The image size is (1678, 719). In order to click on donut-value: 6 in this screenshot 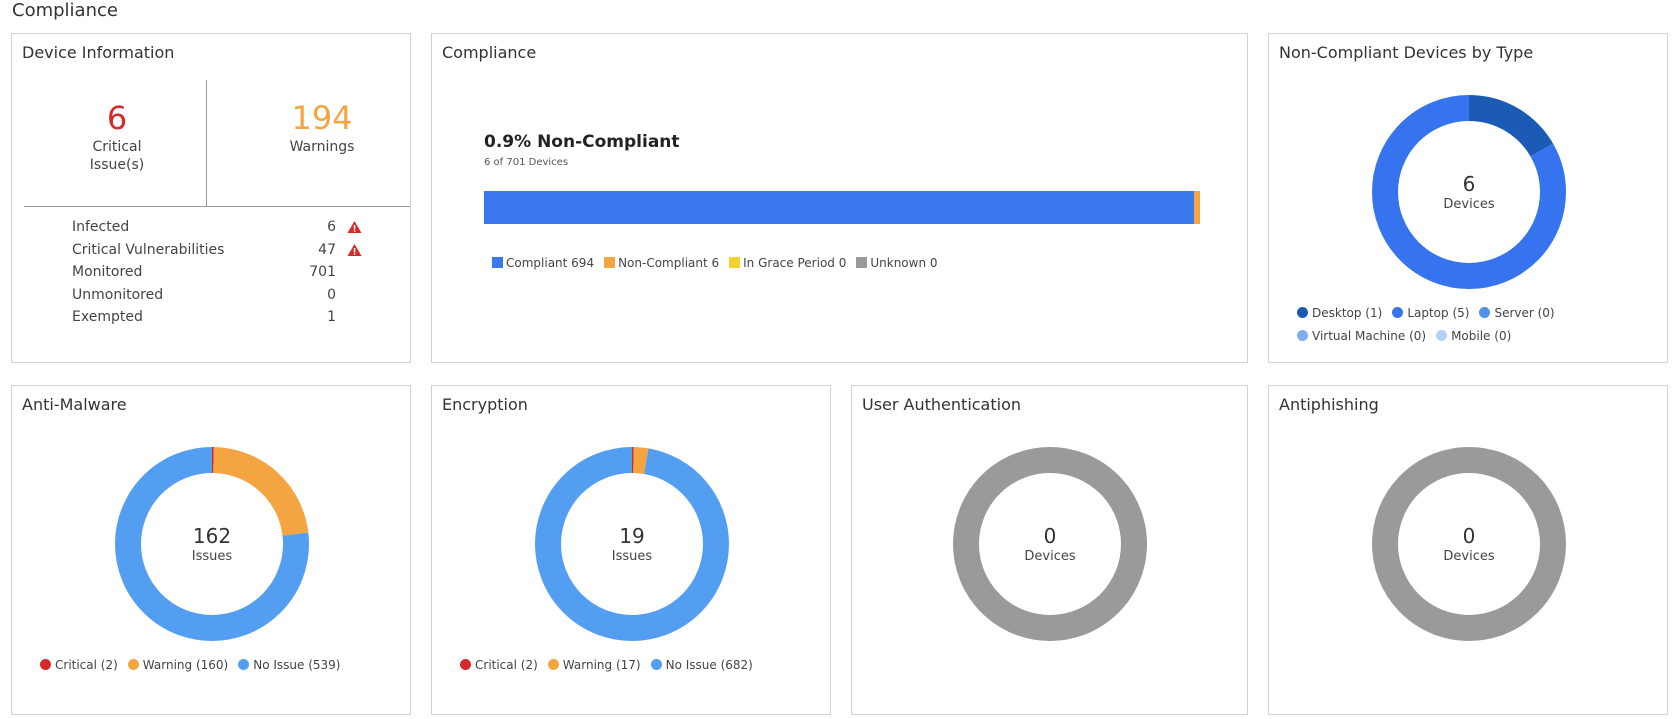, I will do `click(1469, 184)`.